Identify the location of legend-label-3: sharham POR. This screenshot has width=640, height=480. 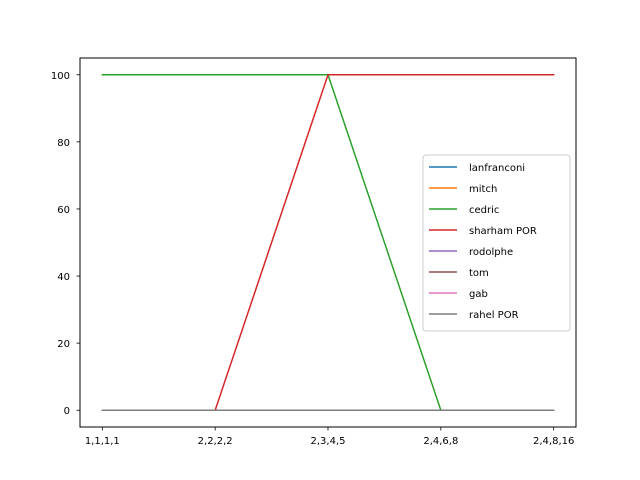
(503, 231).